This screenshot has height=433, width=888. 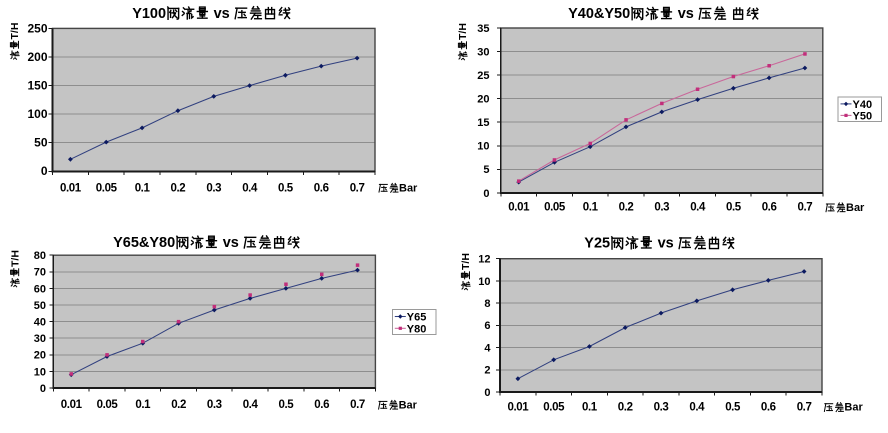 I want to click on svg-text: Y40&Y50, so click(x=599, y=14).